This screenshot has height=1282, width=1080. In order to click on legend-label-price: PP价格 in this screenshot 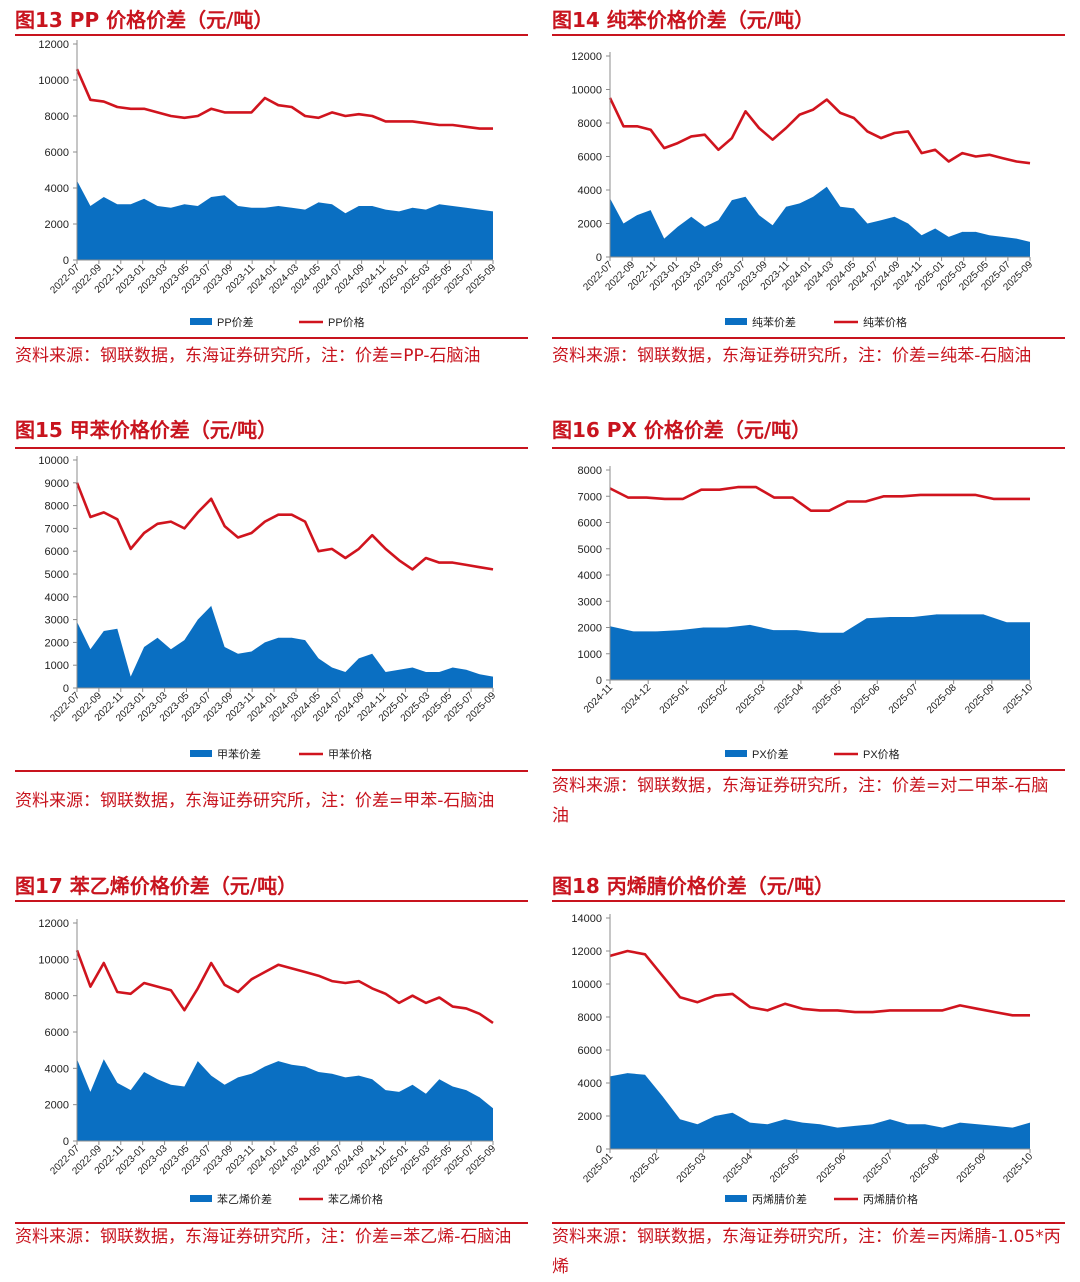, I will do `click(346, 322)`.